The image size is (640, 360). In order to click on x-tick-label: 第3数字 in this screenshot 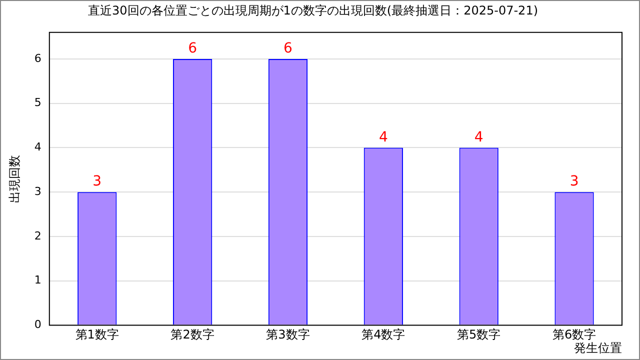, I will do `click(288, 335)`.